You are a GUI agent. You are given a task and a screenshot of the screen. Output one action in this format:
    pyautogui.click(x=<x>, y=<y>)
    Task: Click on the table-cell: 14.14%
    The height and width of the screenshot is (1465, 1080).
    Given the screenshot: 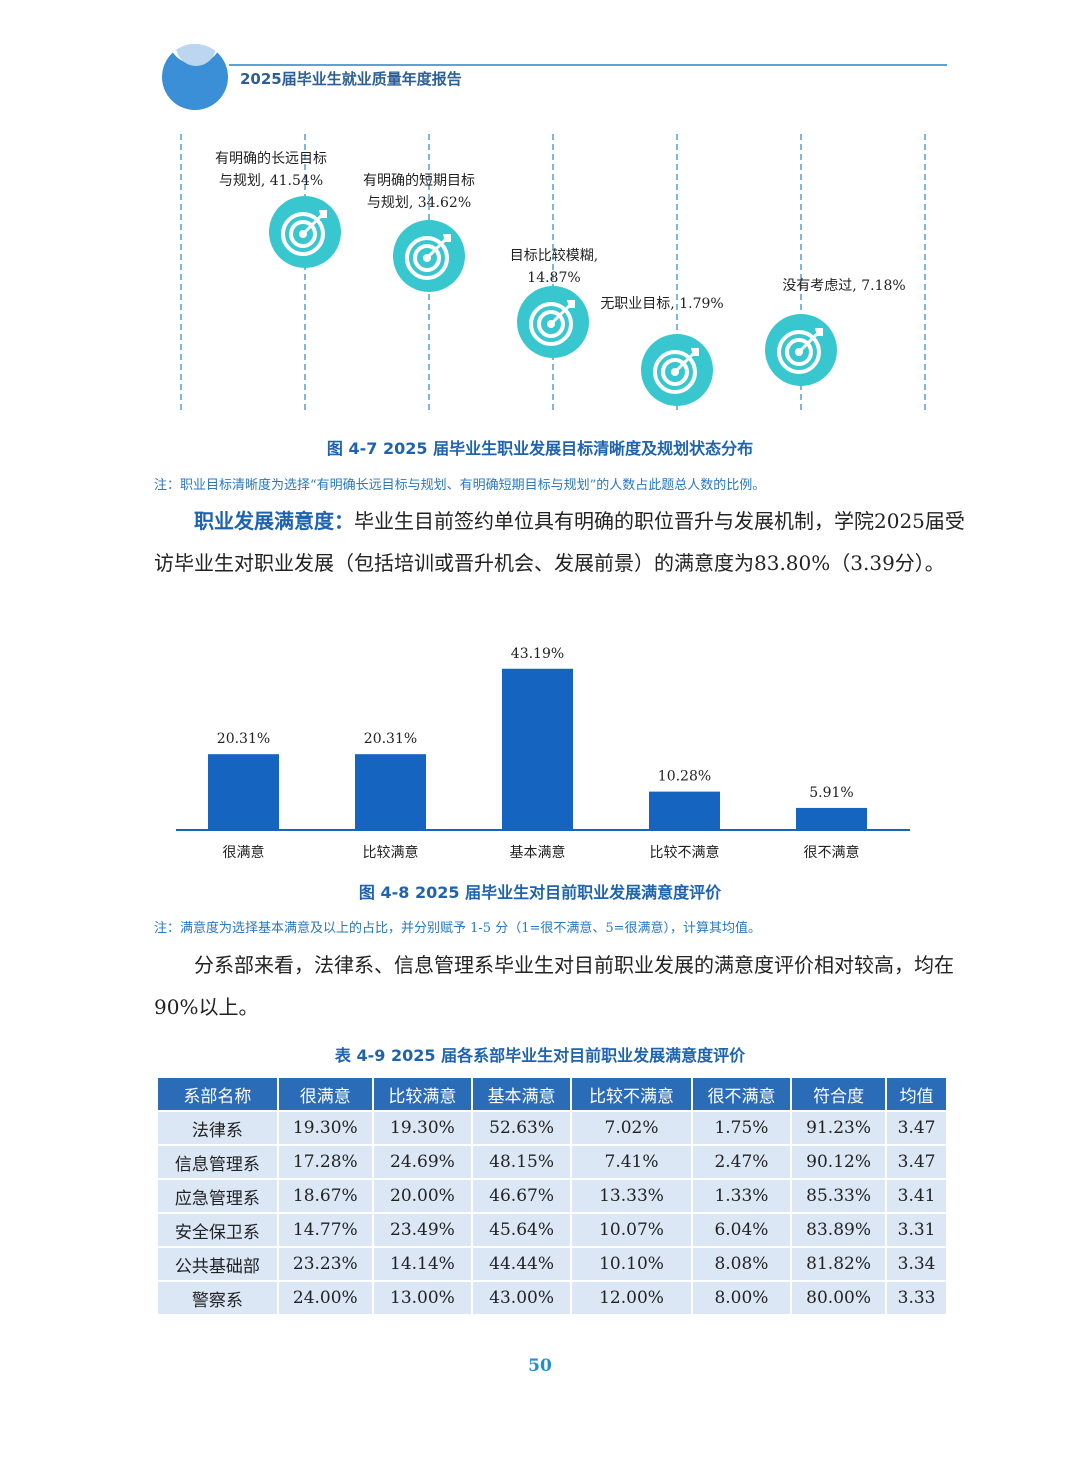 What is the action you would take?
    pyautogui.click(x=422, y=1264)
    